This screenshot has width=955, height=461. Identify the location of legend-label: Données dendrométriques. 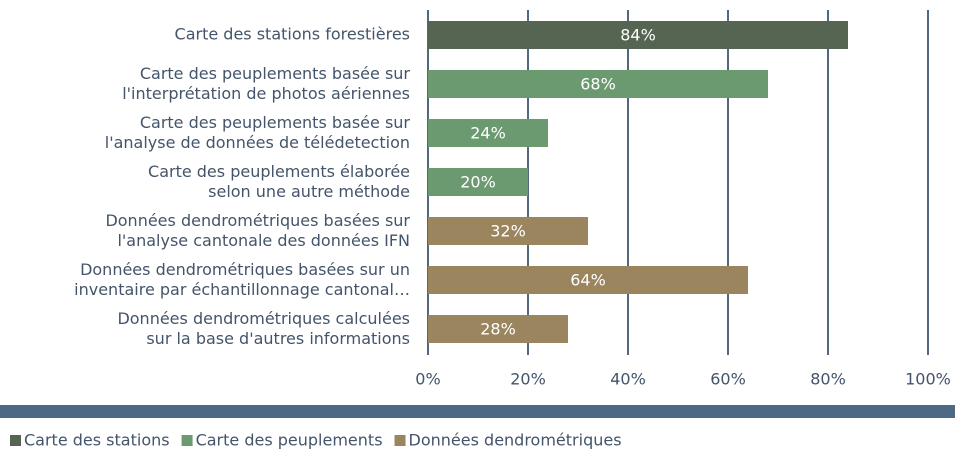
(515, 440).